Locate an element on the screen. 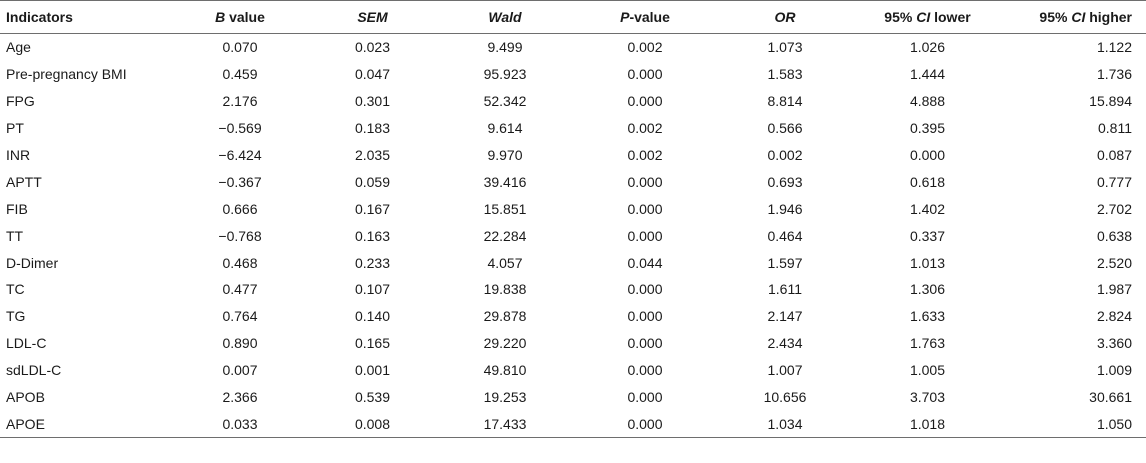 This screenshot has width=1146, height=463. header-b-suffix: value is located at coordinates (245, 17).